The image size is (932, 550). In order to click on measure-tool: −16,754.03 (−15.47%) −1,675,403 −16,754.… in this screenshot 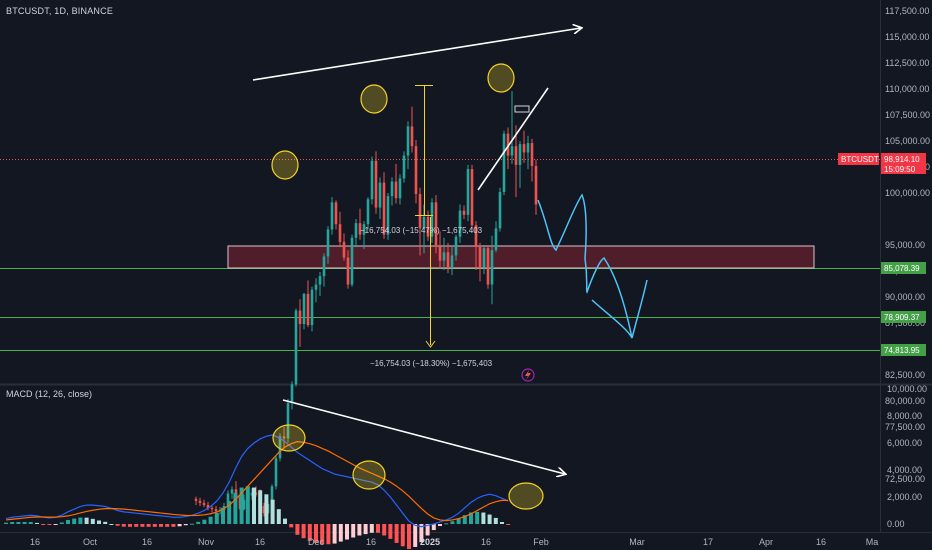, I will do `click(426, 227)`.